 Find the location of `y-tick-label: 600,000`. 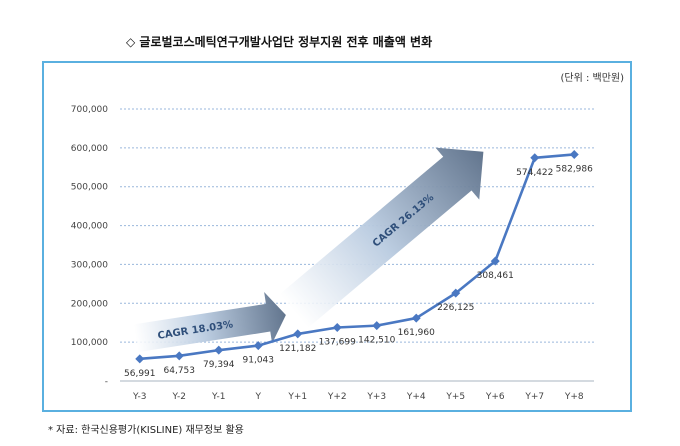

y-tick-label: 600,000 is located at coordinates (89, 149).